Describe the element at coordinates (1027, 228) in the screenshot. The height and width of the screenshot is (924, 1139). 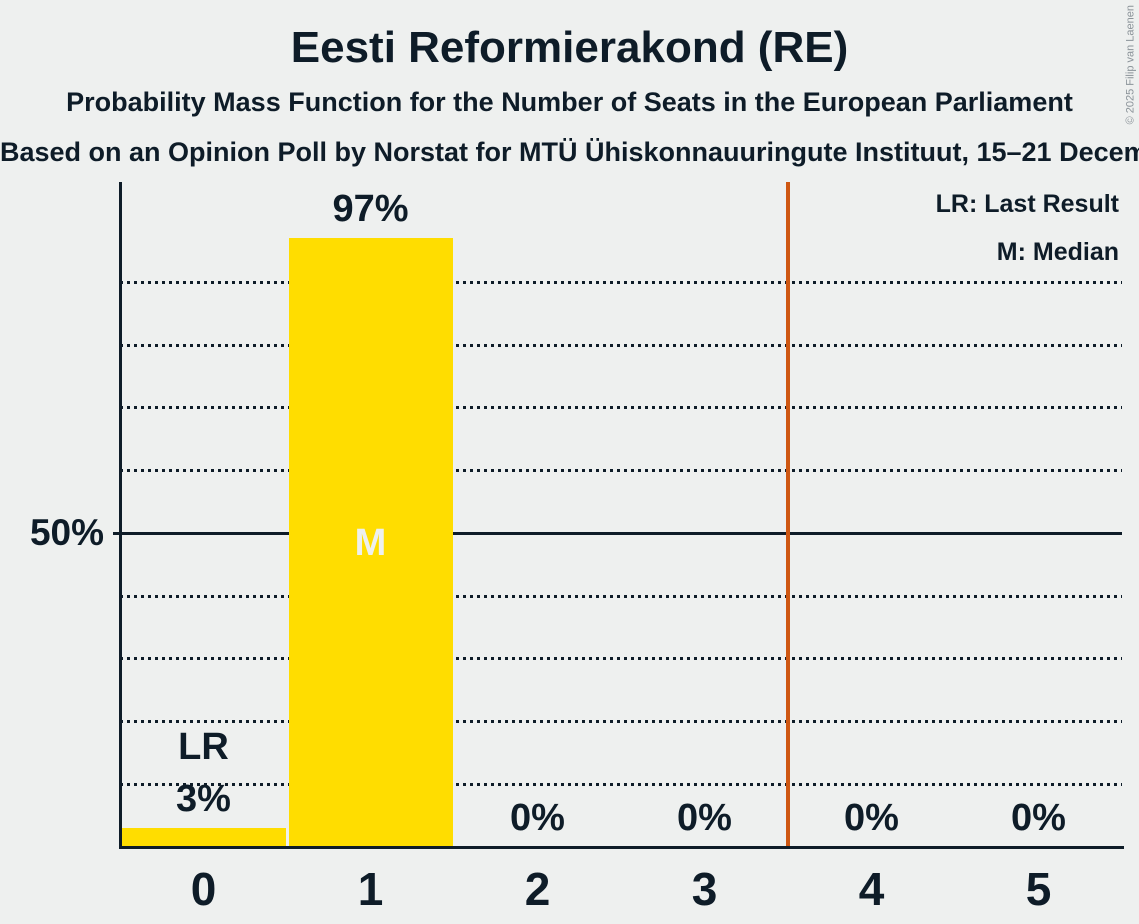
I see `chart-legend: LR: Last Result M: Median` at that location.